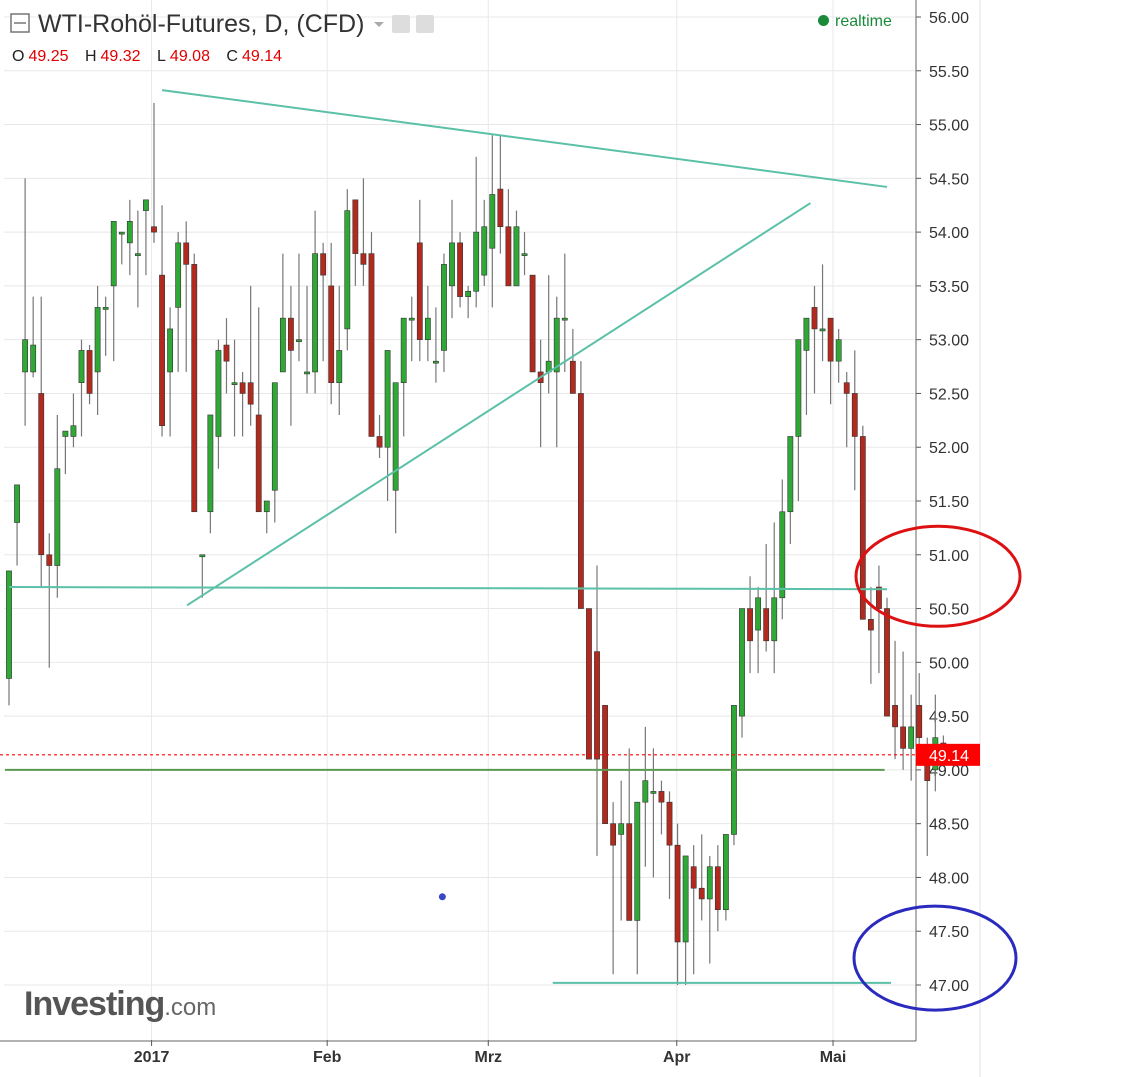  What do you see at coordinates (949, 18) in the screenshot?
I see `y-tick-label: 56.00` at bounding box center [949, 18].